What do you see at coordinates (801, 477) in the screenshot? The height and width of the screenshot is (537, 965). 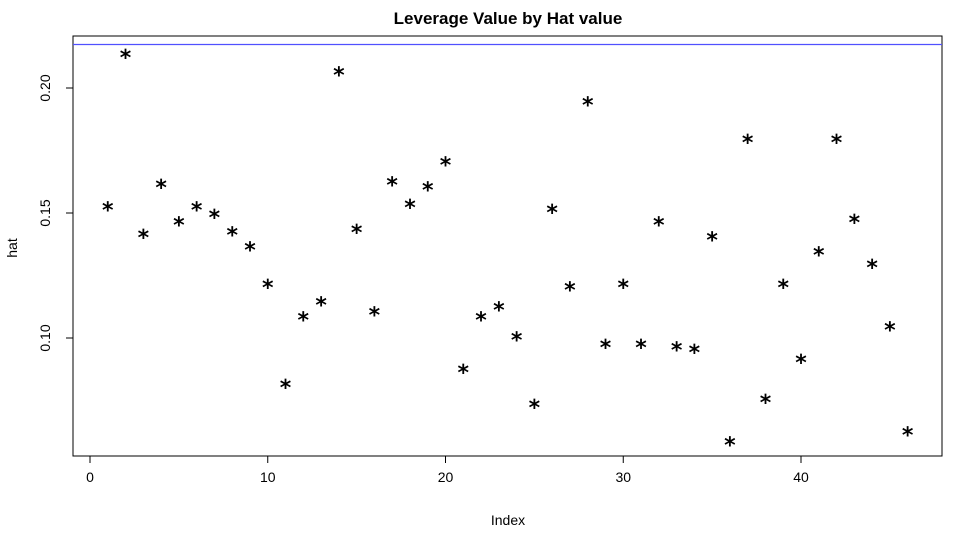 I see `x-tick-label: 40` at bounding box center [801, 477].